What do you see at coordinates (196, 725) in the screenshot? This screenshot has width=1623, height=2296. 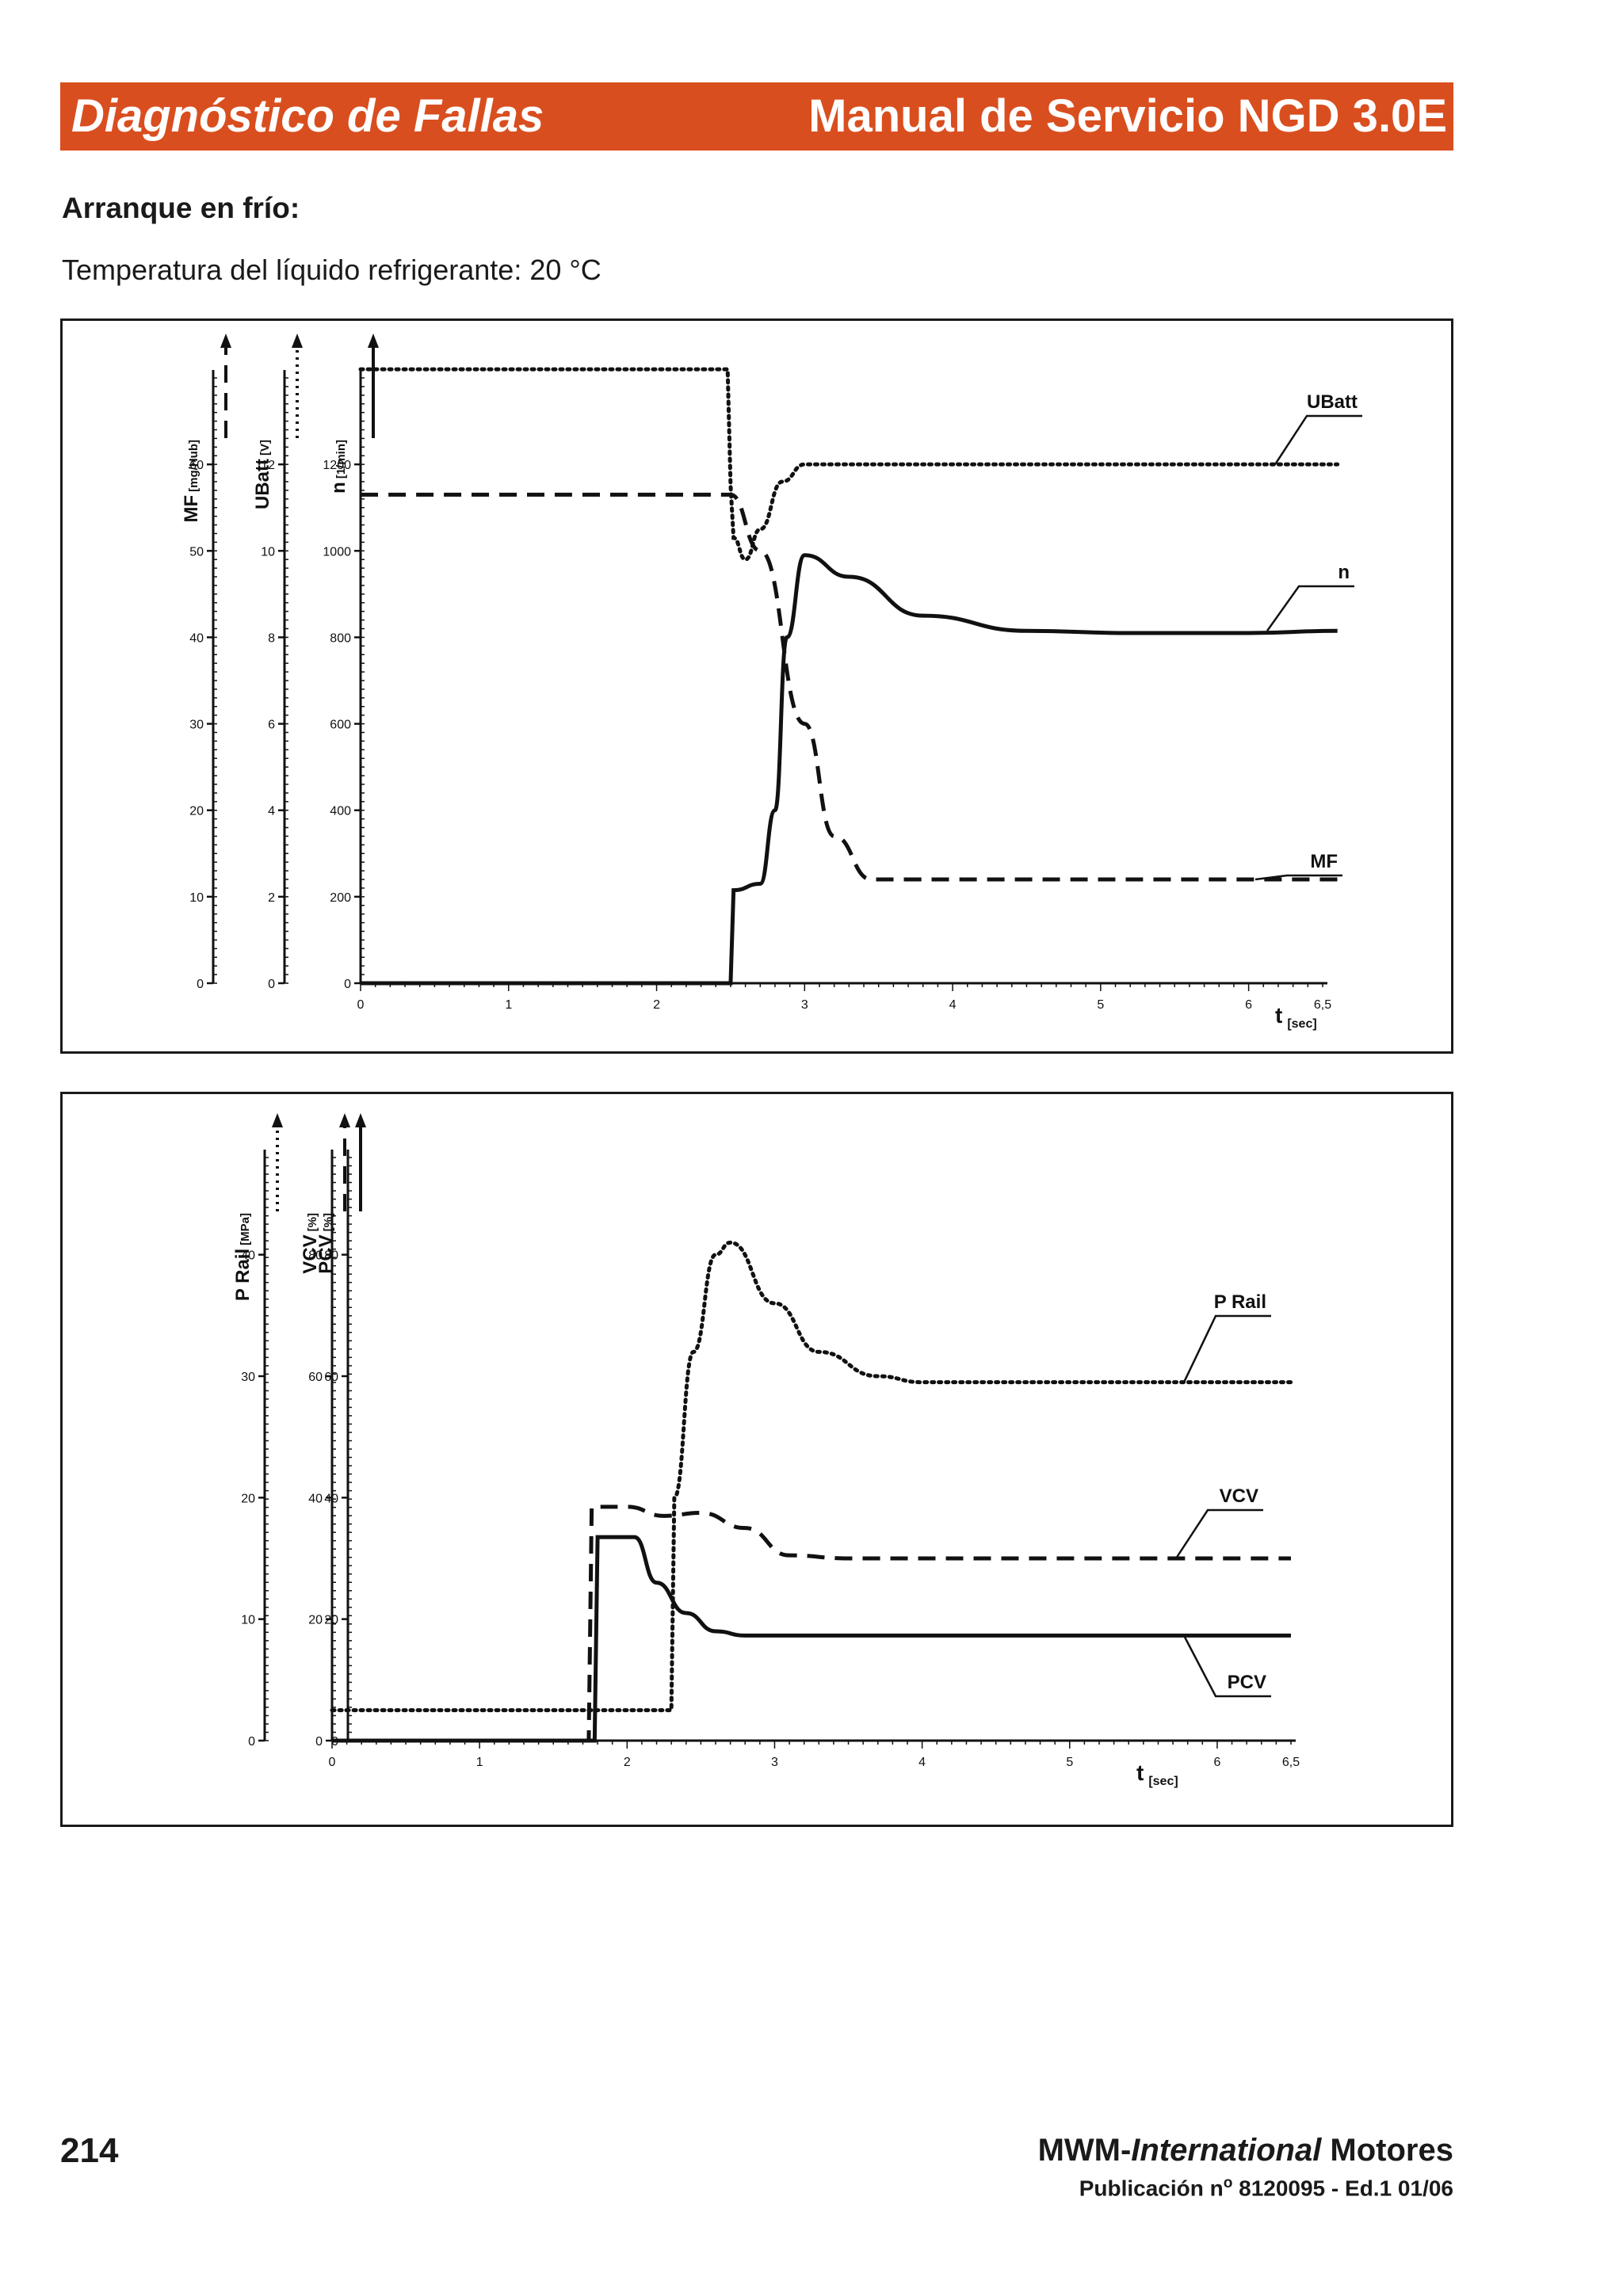 I see `y-axis-tick-label: 30` at bounding box center [196, 725].